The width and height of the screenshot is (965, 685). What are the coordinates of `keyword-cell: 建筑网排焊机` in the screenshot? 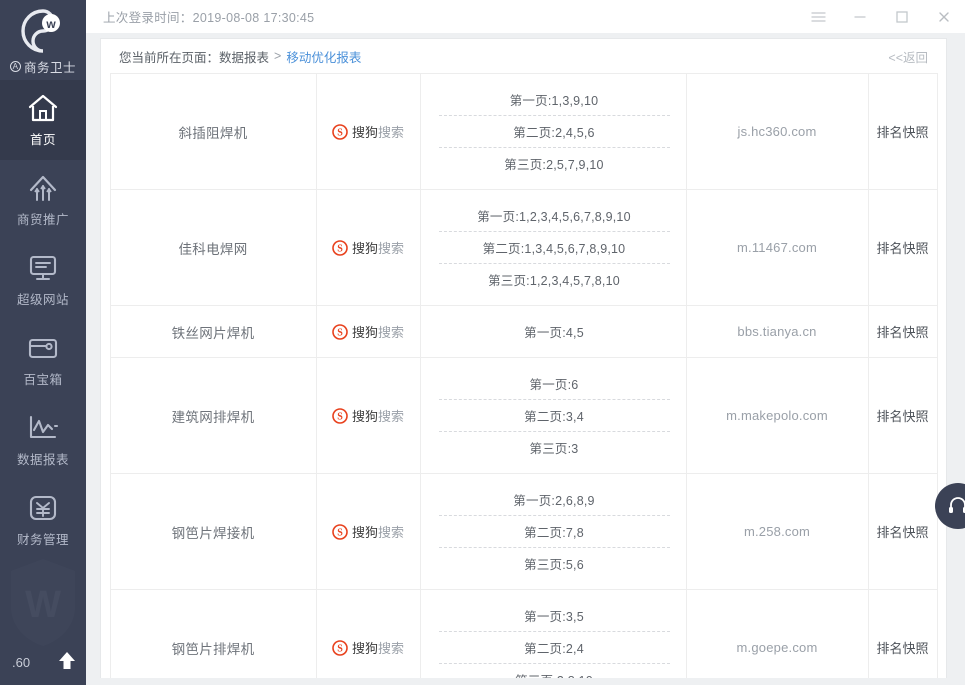 It's located at (213, 415).